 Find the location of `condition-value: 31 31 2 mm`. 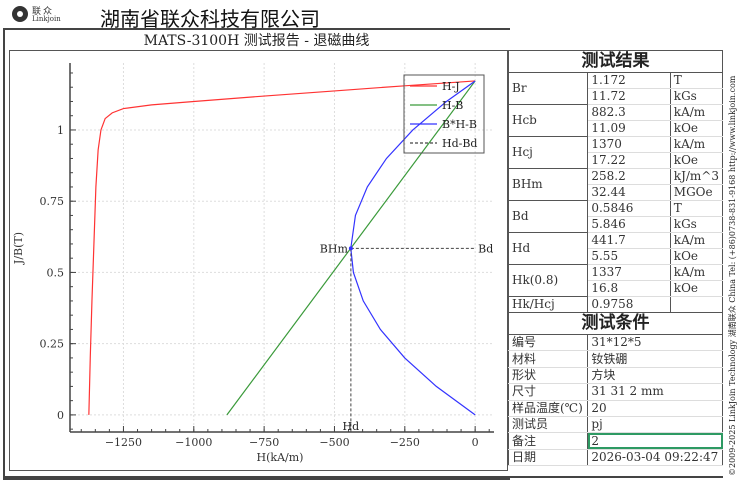

condition-value: 31 31 2 mm is located at coordinates (655, 392).